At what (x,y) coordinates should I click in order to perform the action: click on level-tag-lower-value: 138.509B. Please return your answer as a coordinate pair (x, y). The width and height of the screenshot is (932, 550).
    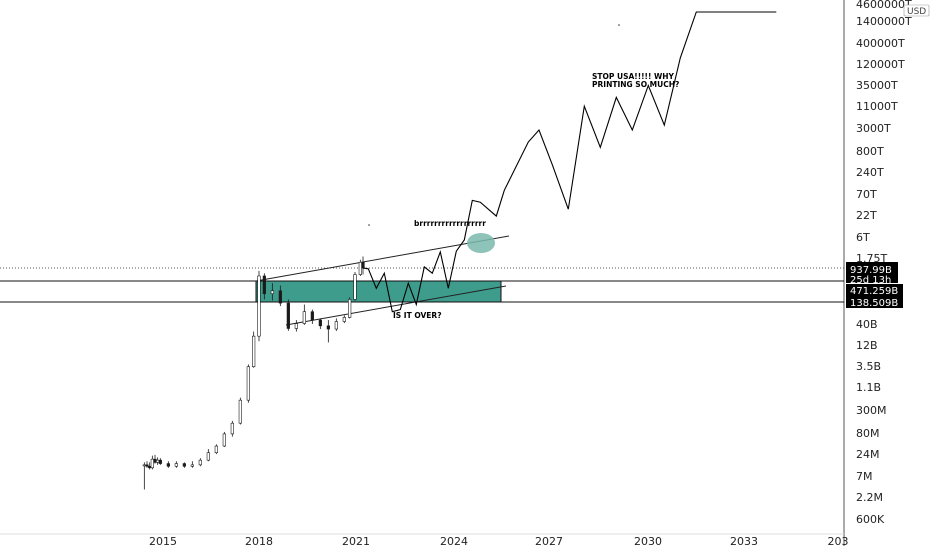
    Looking at the image, I should click on (874, 303).